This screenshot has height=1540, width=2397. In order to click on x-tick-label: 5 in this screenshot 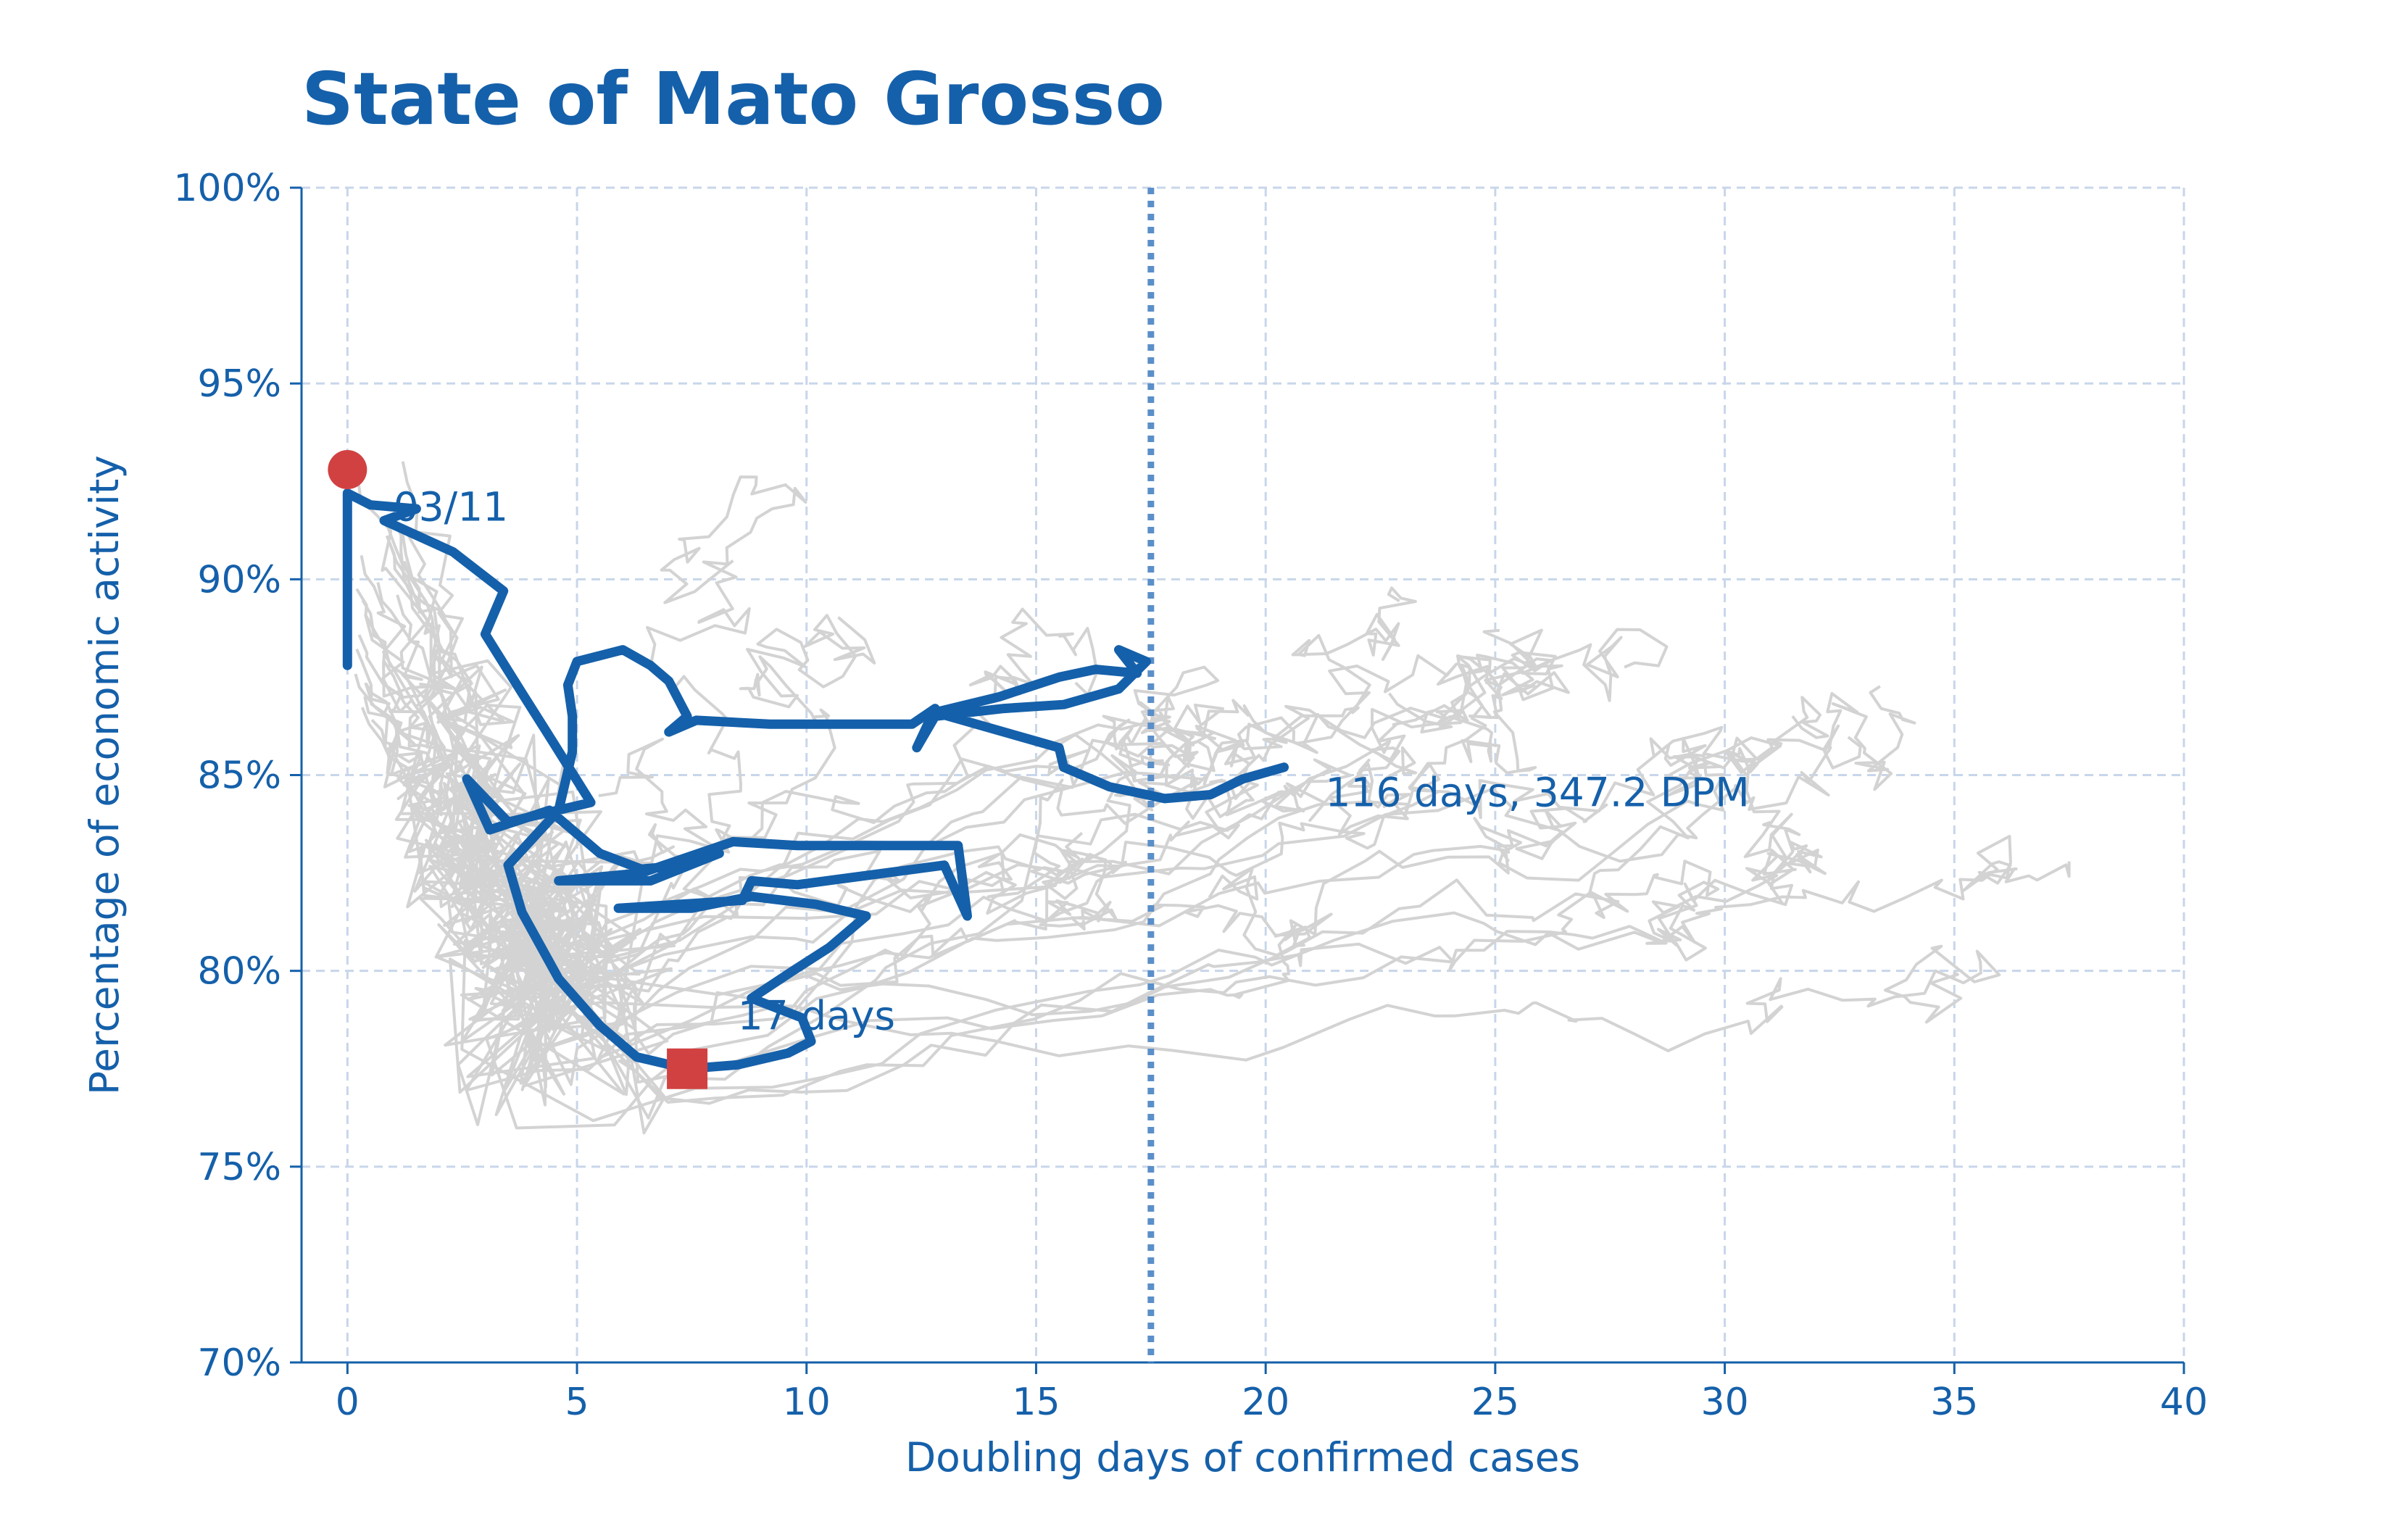, I will do `click(577, 1402)`.